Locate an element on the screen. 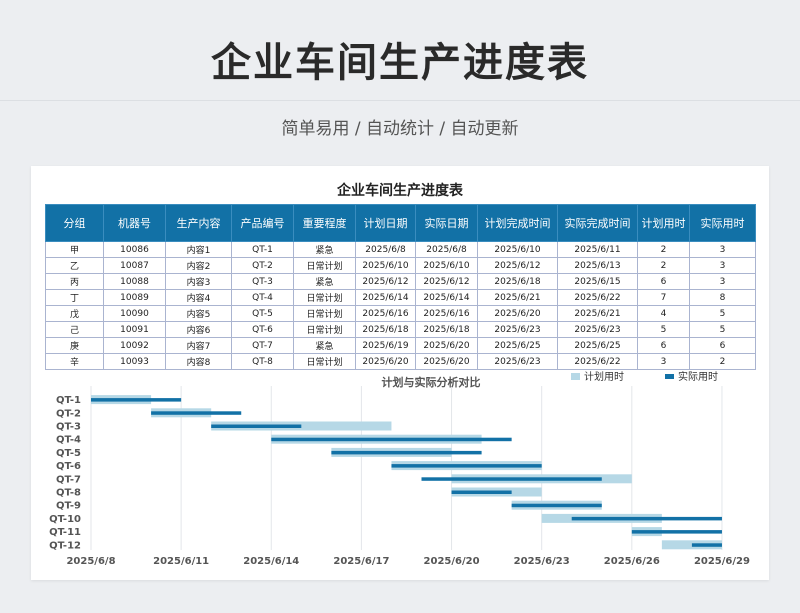  table-cell: 2025/6/19 is located at coordinates (385, 345).